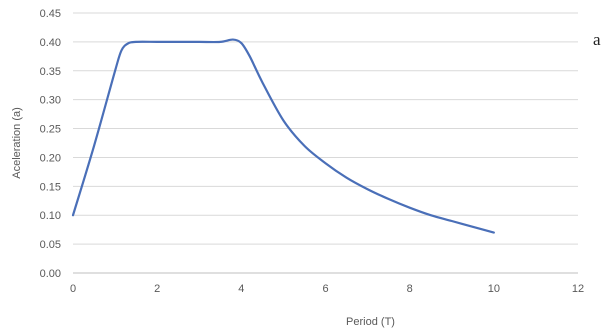 Image resolution: width=605 pixels, height=331 pixels. Describe the element at coordinates (370, 322) in the screenshot. I see `x-axis-title: Period (T)` at that location.